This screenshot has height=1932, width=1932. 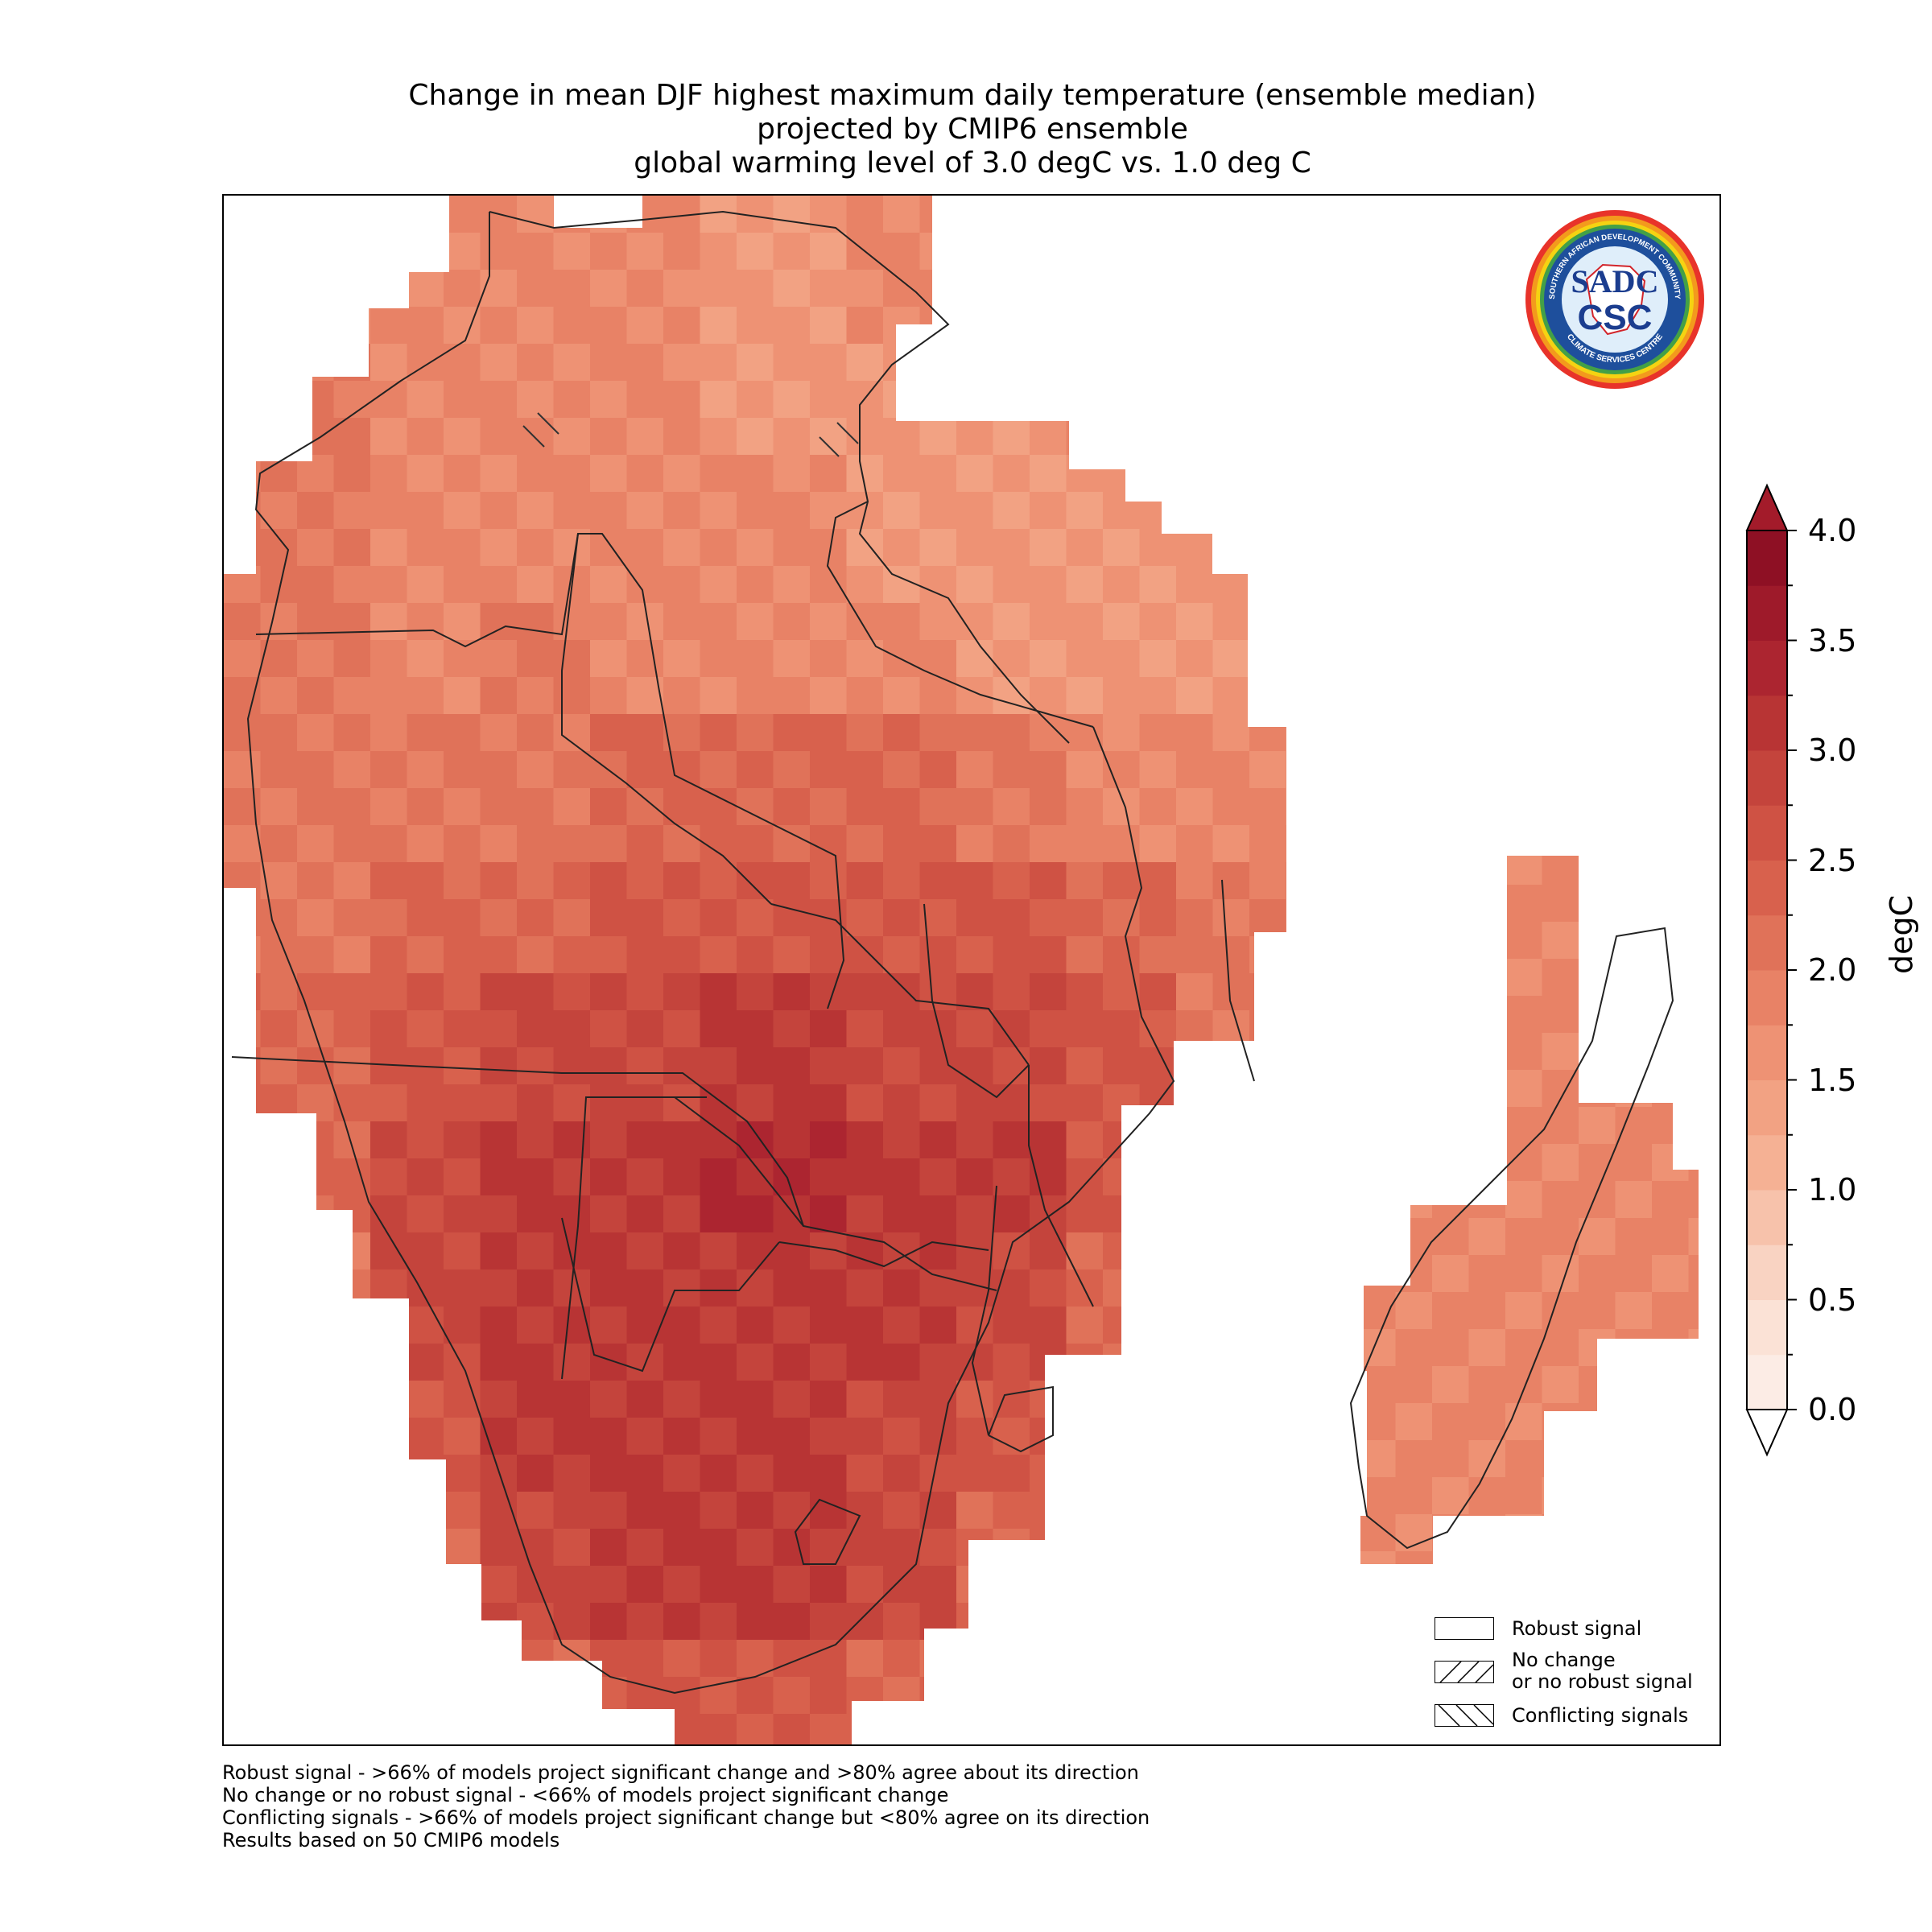 I want to click on colorbar-extend-low, so click(x=1767, y=1433).